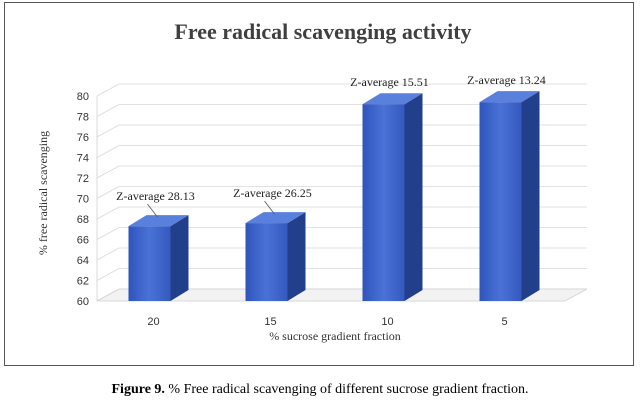 The image size is (640, 408). I want to click on y-tick-label: 66, so click(83, 241).